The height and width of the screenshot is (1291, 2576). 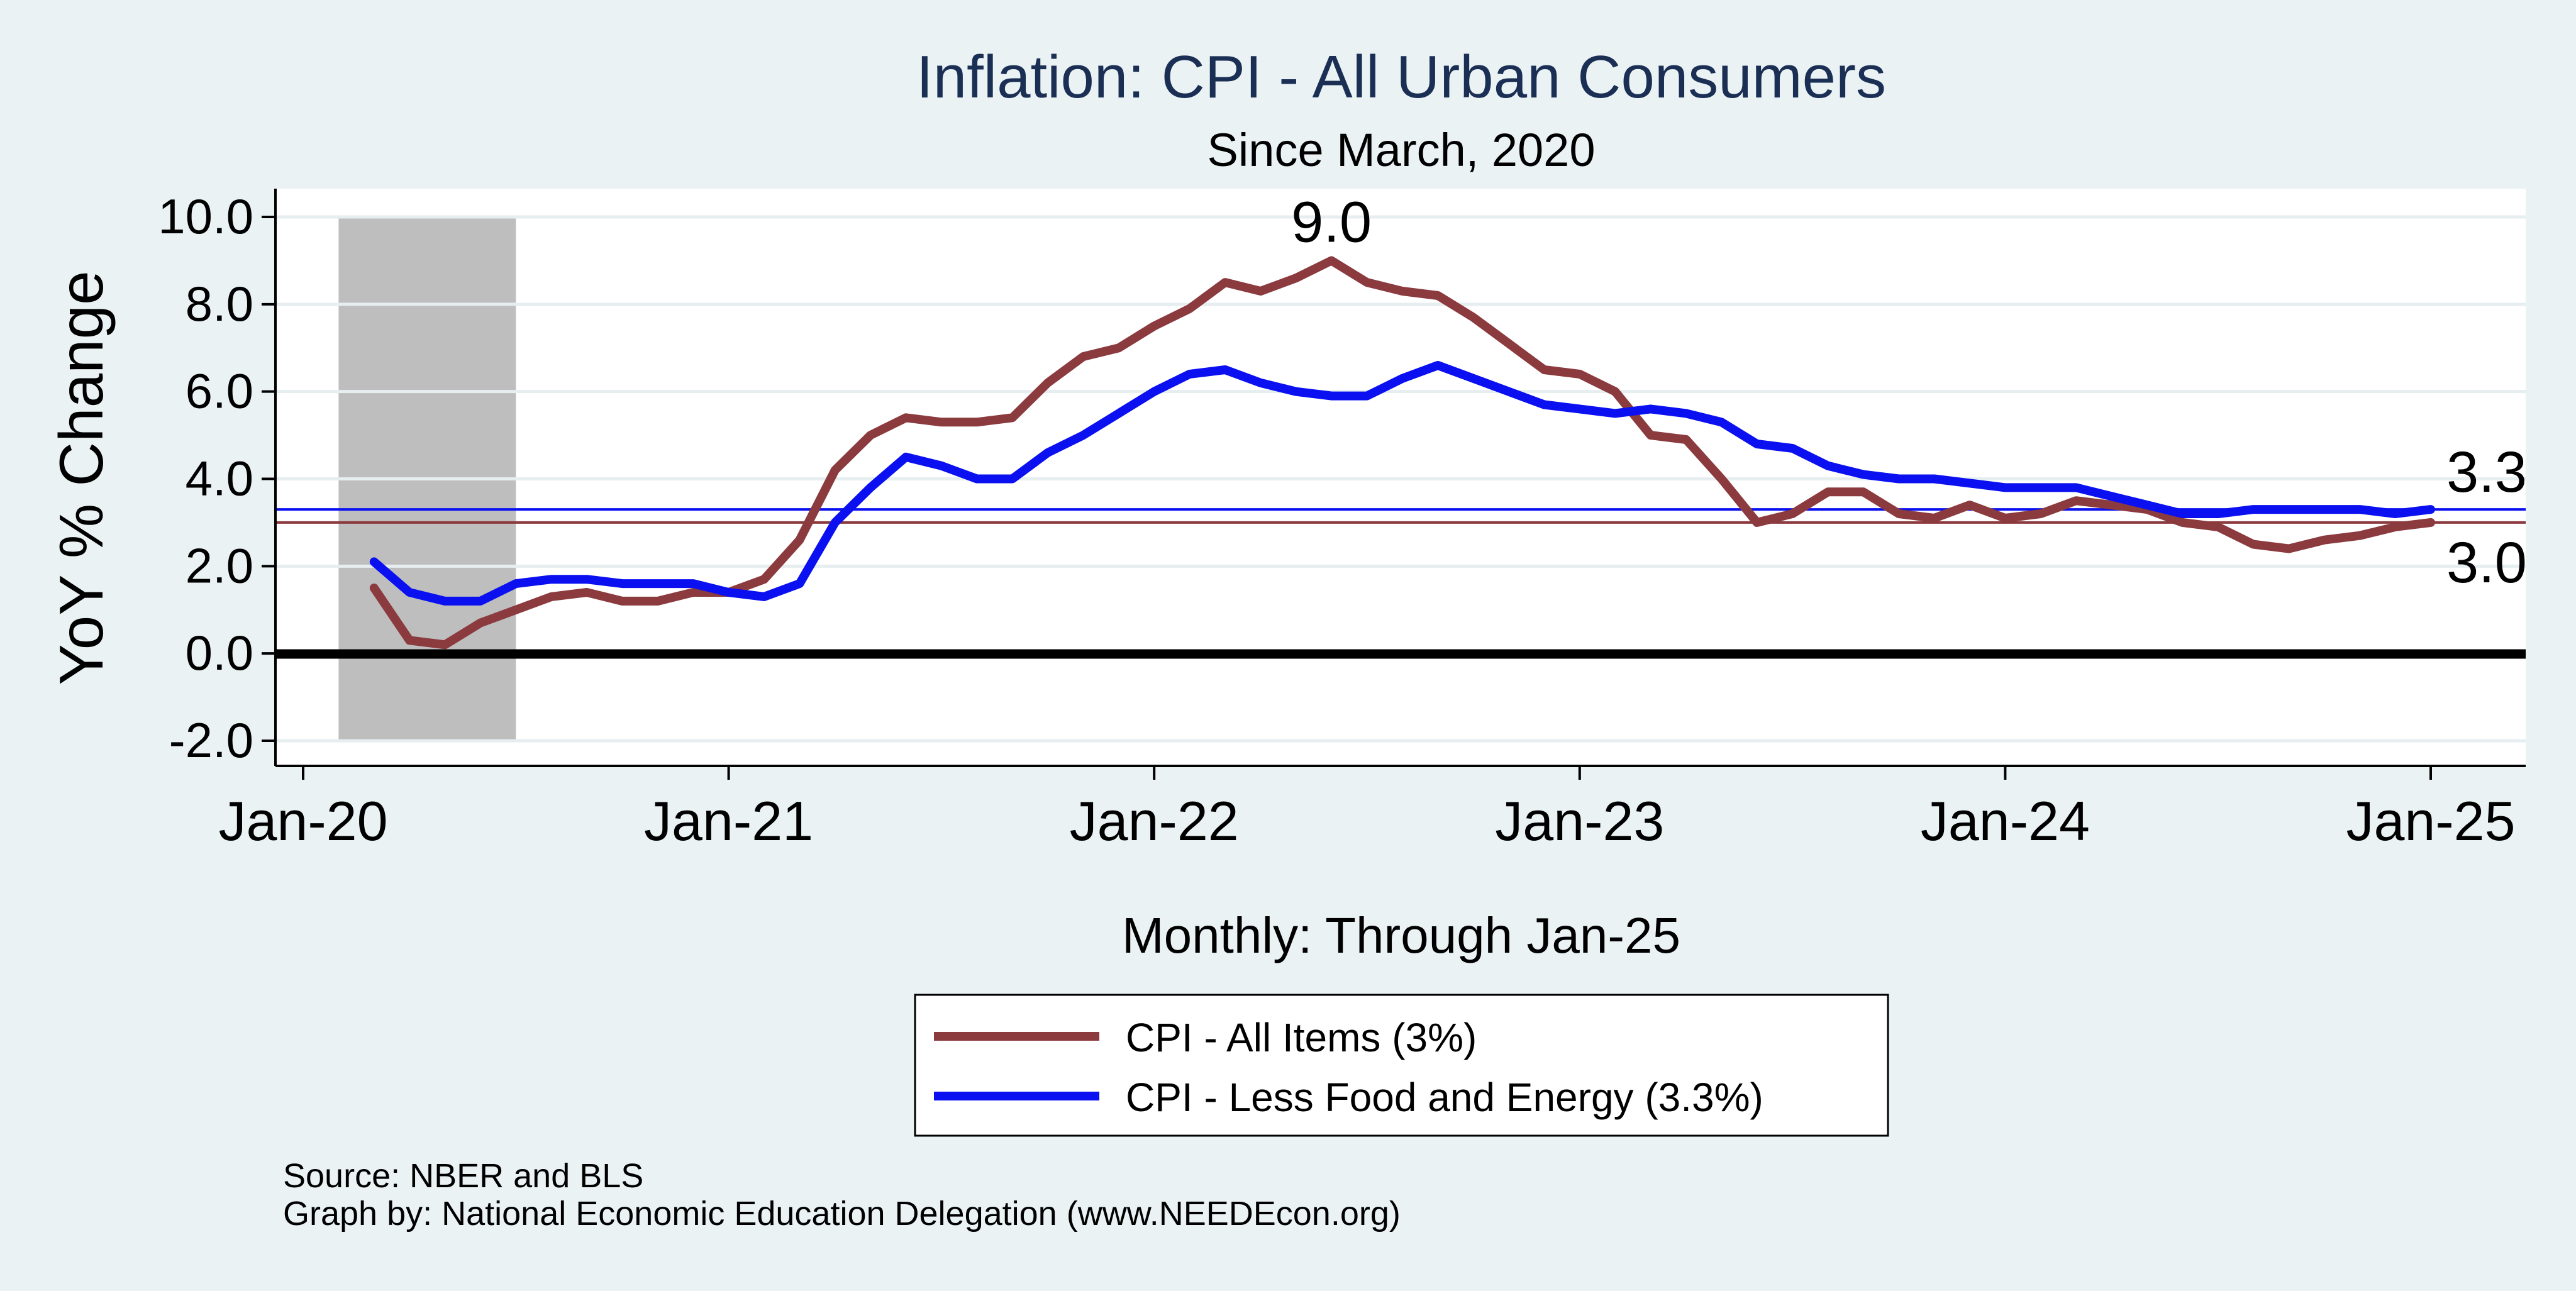 I want to click on legend-box, so click(x=1401, y=1065).